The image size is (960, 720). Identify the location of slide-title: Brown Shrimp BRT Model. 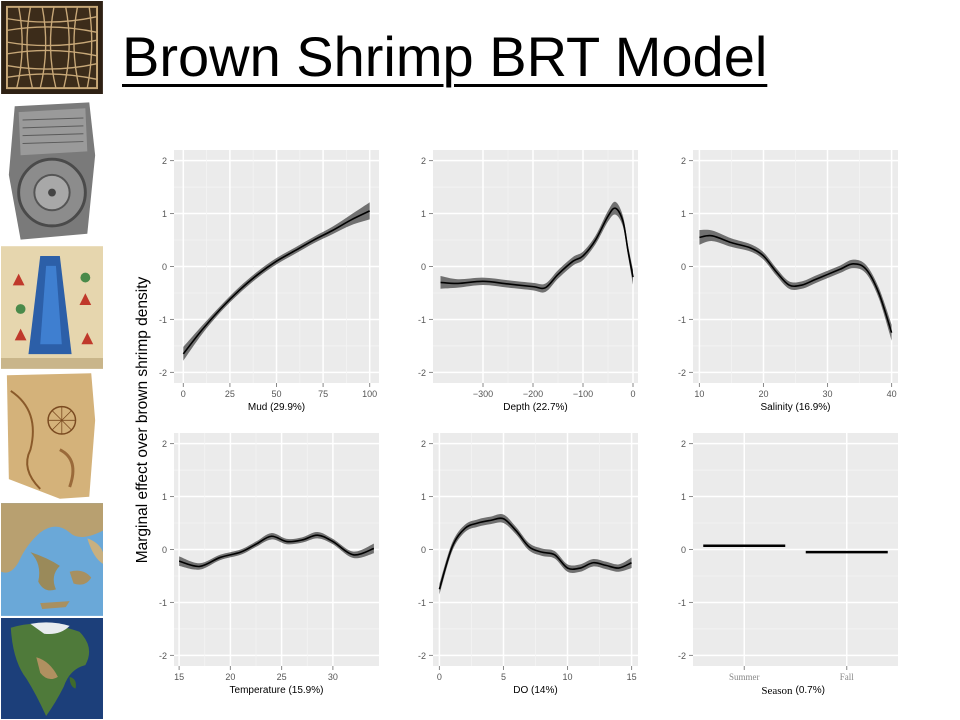
(445, 56).